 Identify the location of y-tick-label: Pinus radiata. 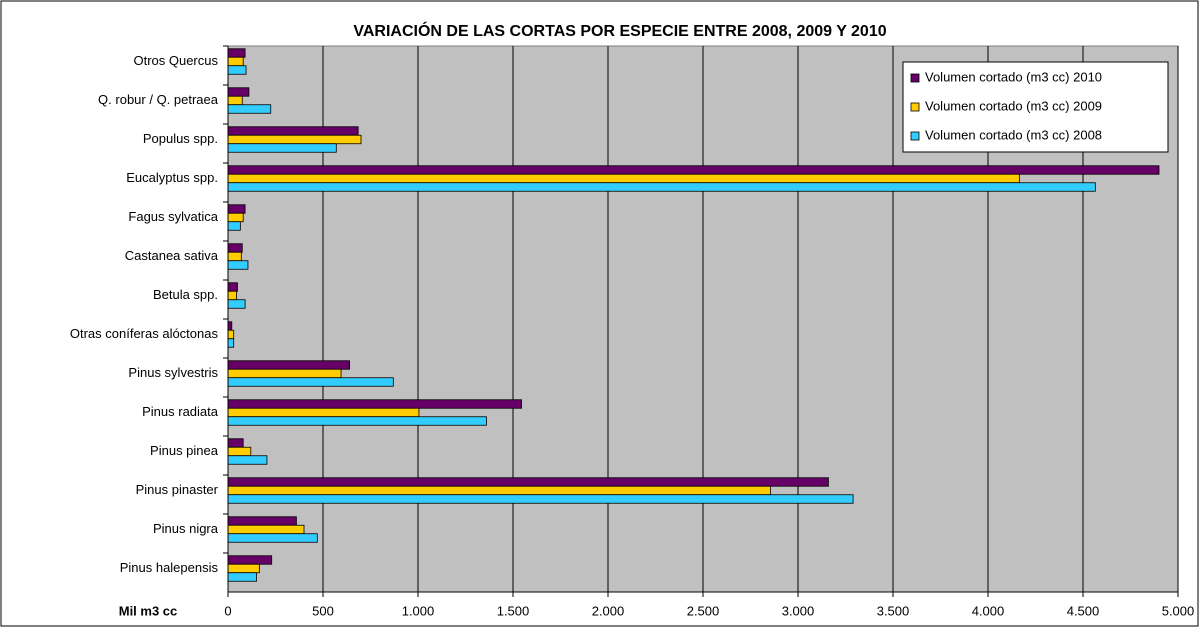
(180, 411).